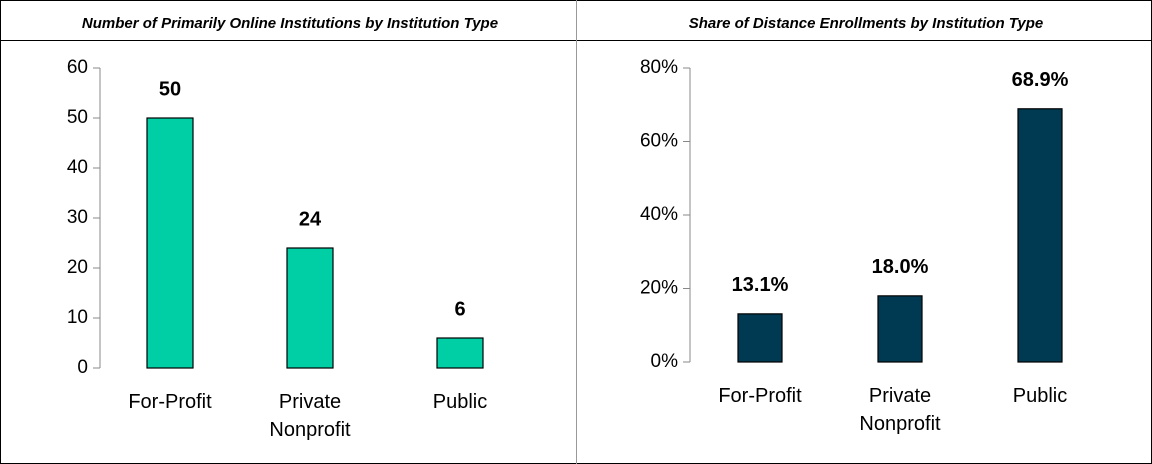  Describe the element at coordinates (77, 217) in the screenshot. I see `y-tick-label: 30` at that location.